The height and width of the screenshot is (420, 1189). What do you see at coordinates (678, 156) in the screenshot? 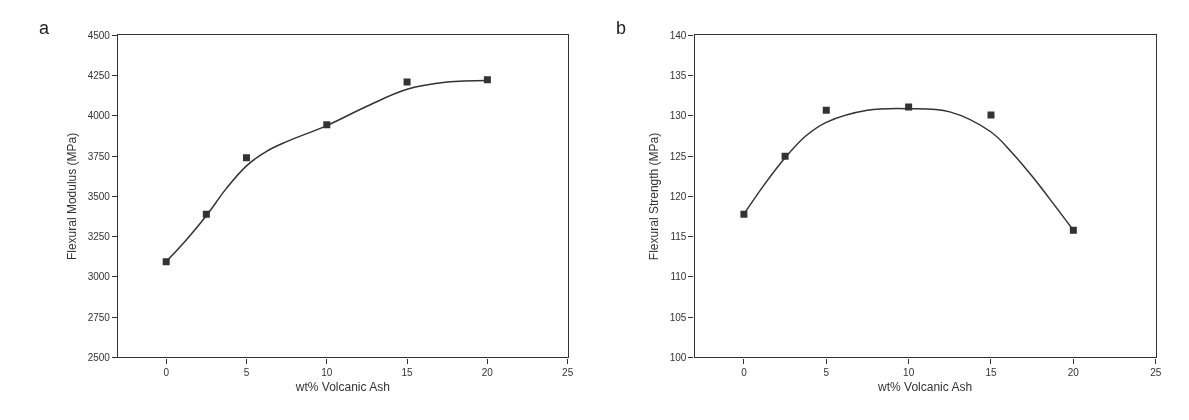
I see `y-tick-label: 125` at bounding box center [678, 156].